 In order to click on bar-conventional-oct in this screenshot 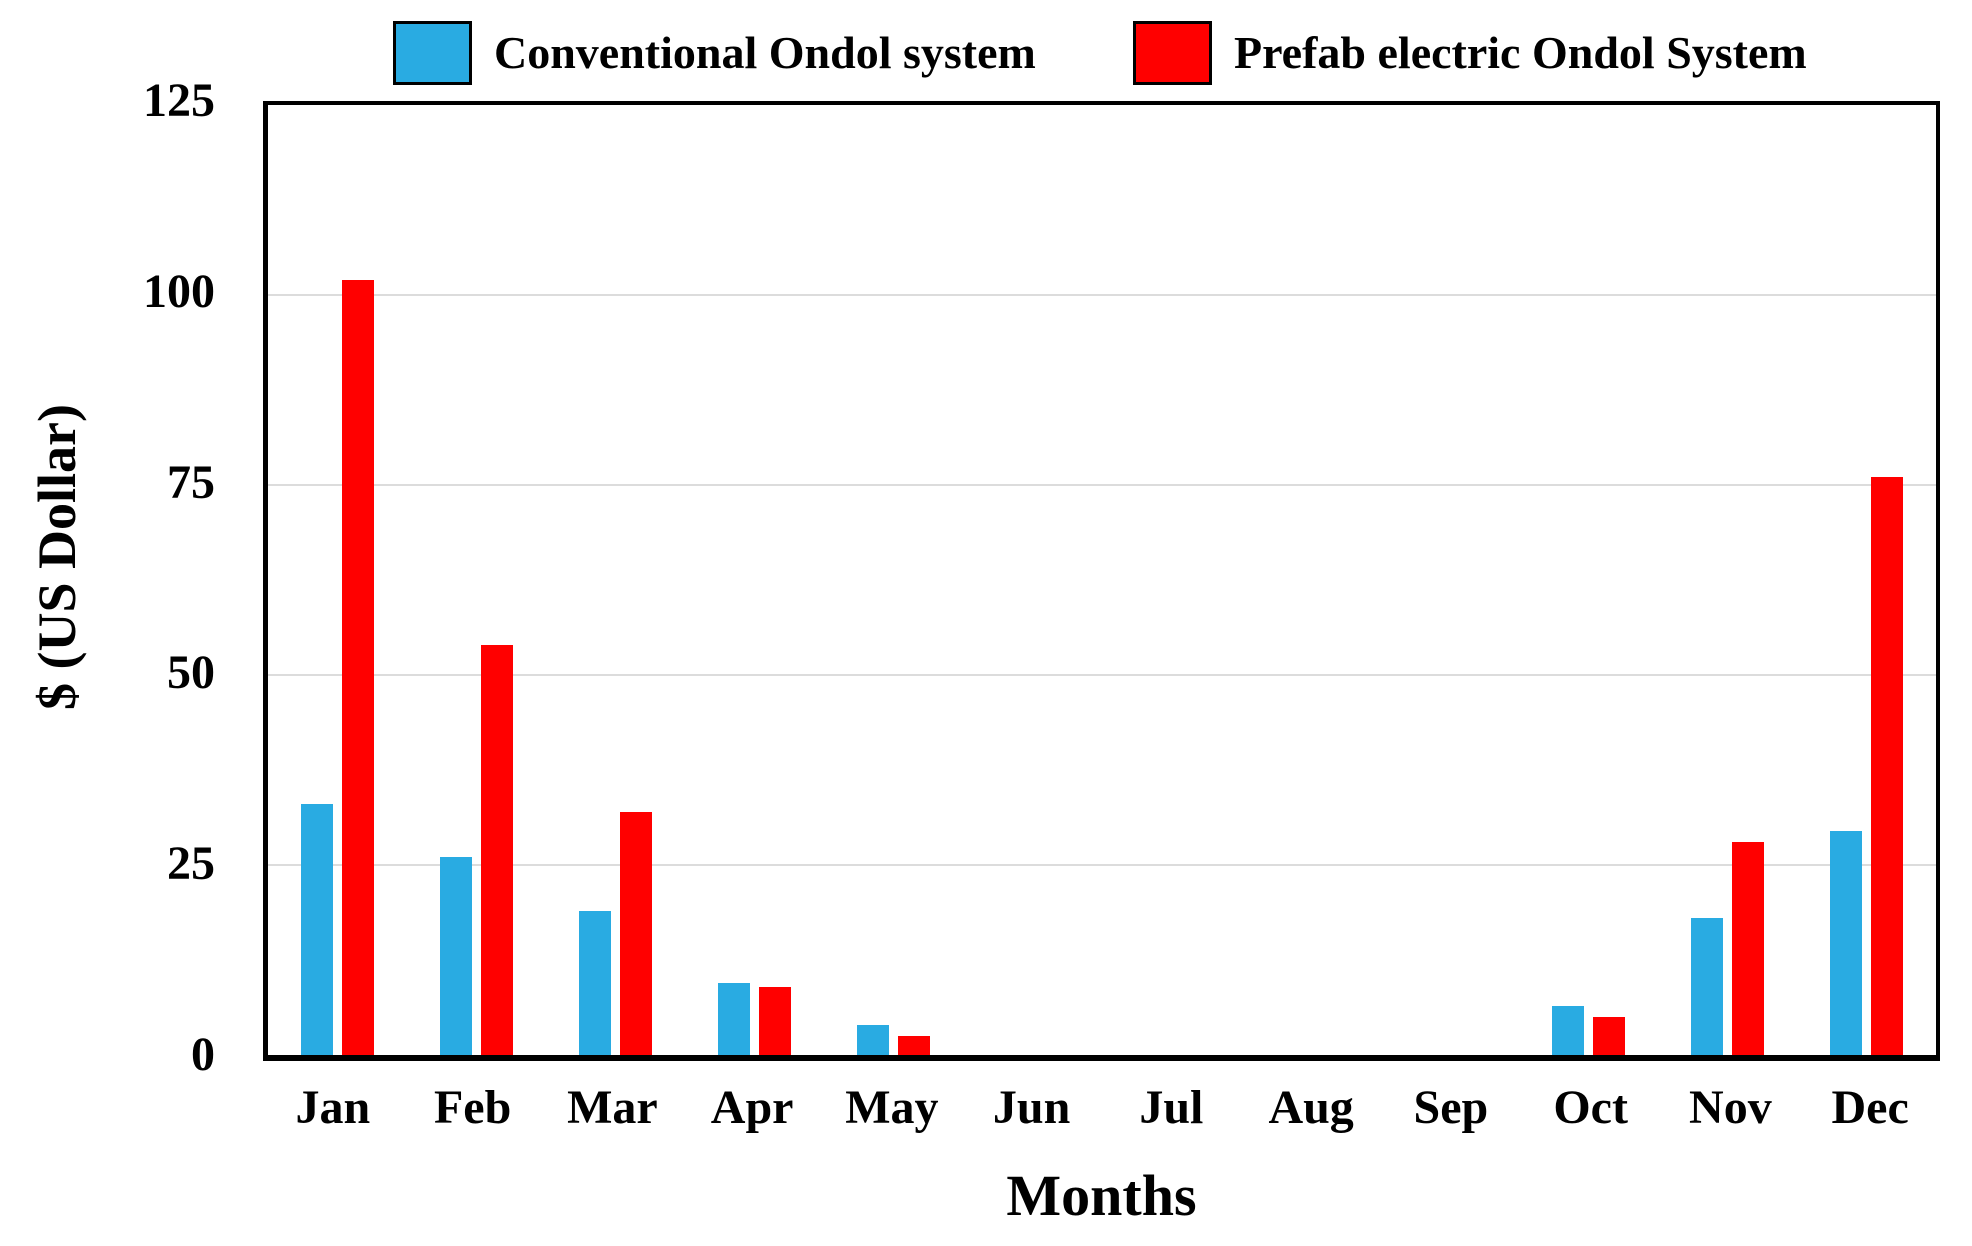, I will do `click(1568, 1030)`.